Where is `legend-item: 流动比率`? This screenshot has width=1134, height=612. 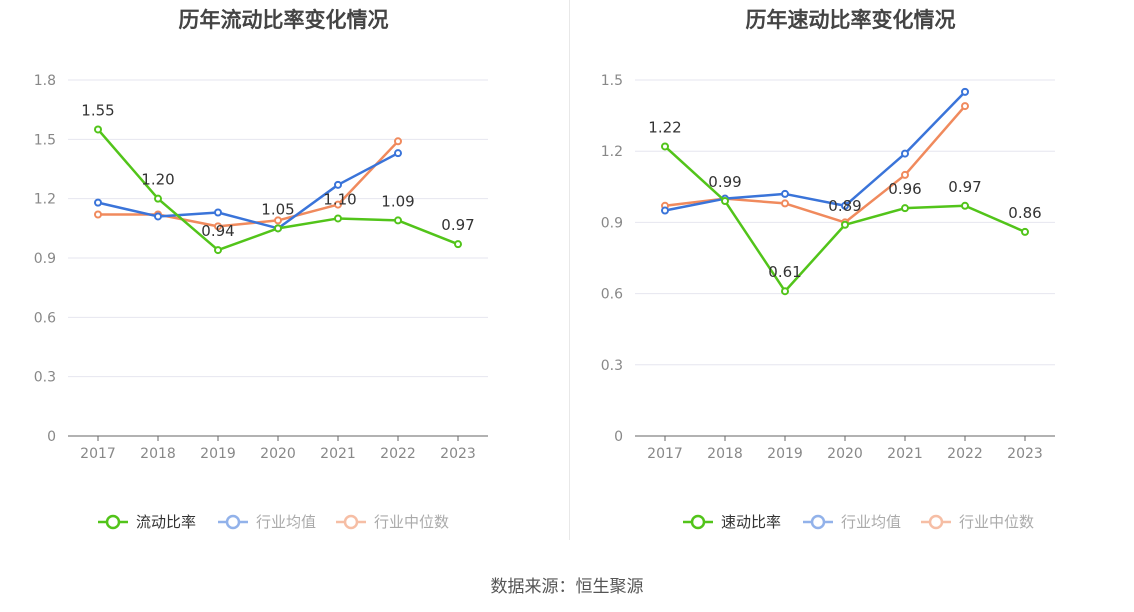
legend-item: 流动比率 is located at coordinates (147, 522).